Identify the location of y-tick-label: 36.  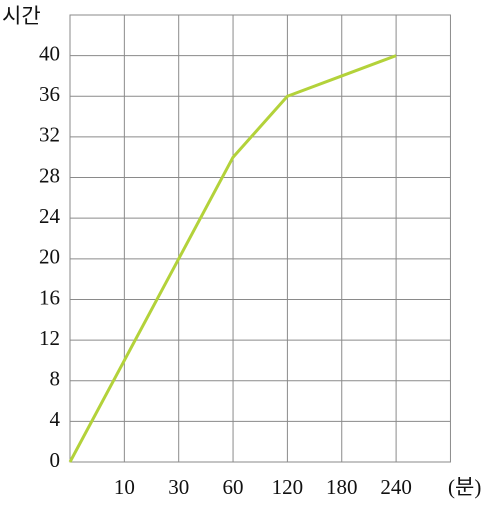
(49, 94).